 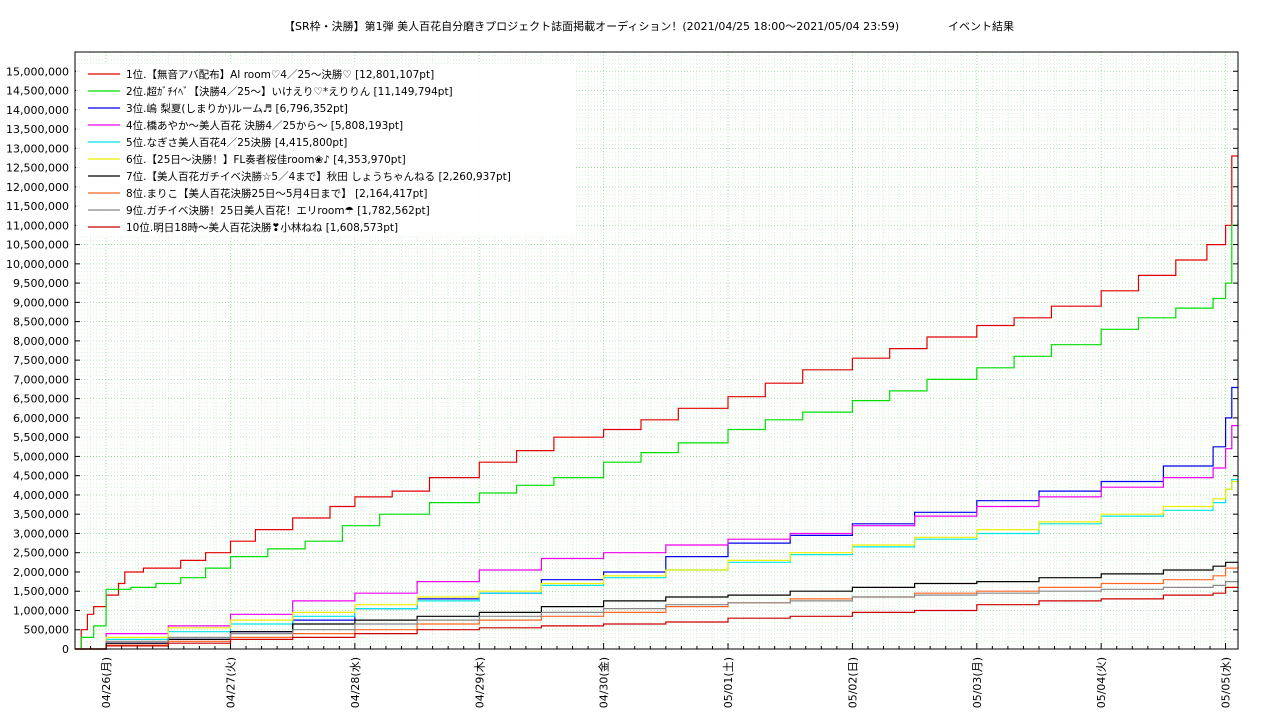 I want to click on y-tick-label: 8,000,000, so click(x=41, y=341).